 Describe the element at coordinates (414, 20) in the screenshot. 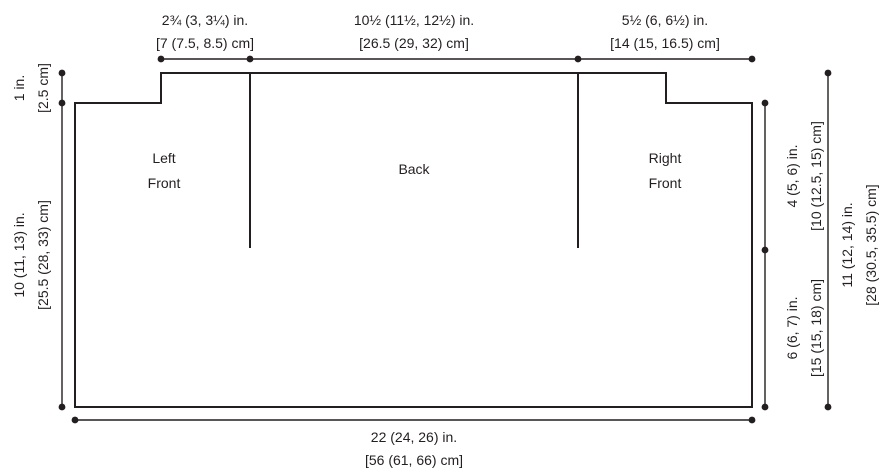

I see `top-middle-dimension-in: 10½ (11½, 12½) in.` at that location.